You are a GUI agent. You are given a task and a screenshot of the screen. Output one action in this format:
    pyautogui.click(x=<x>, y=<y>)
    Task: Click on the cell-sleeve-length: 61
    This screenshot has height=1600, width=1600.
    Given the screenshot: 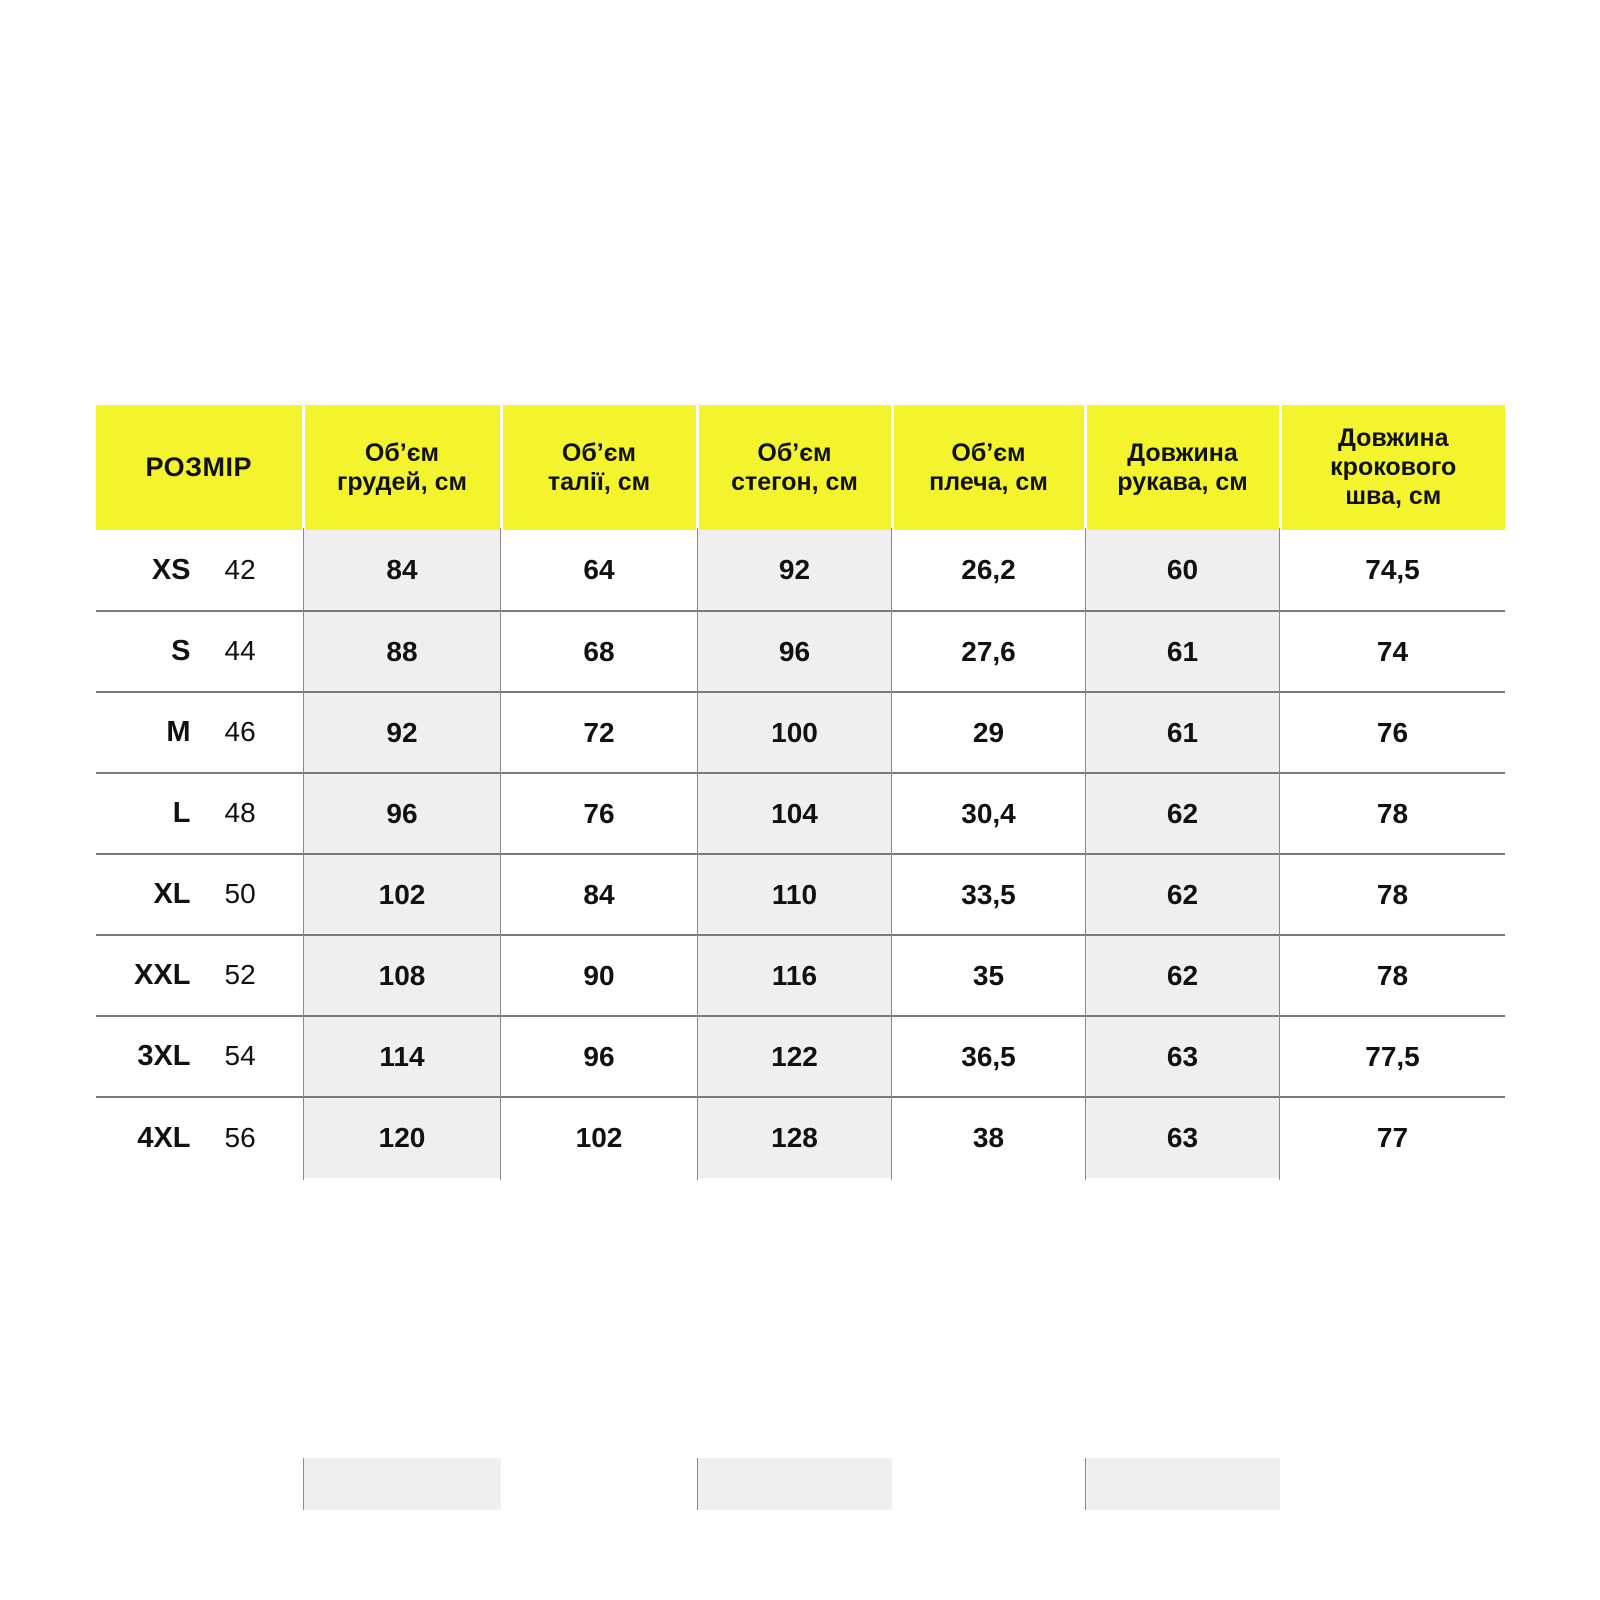 What is the action you would take?
    pyautogui.click(x=1182, y=651)
    